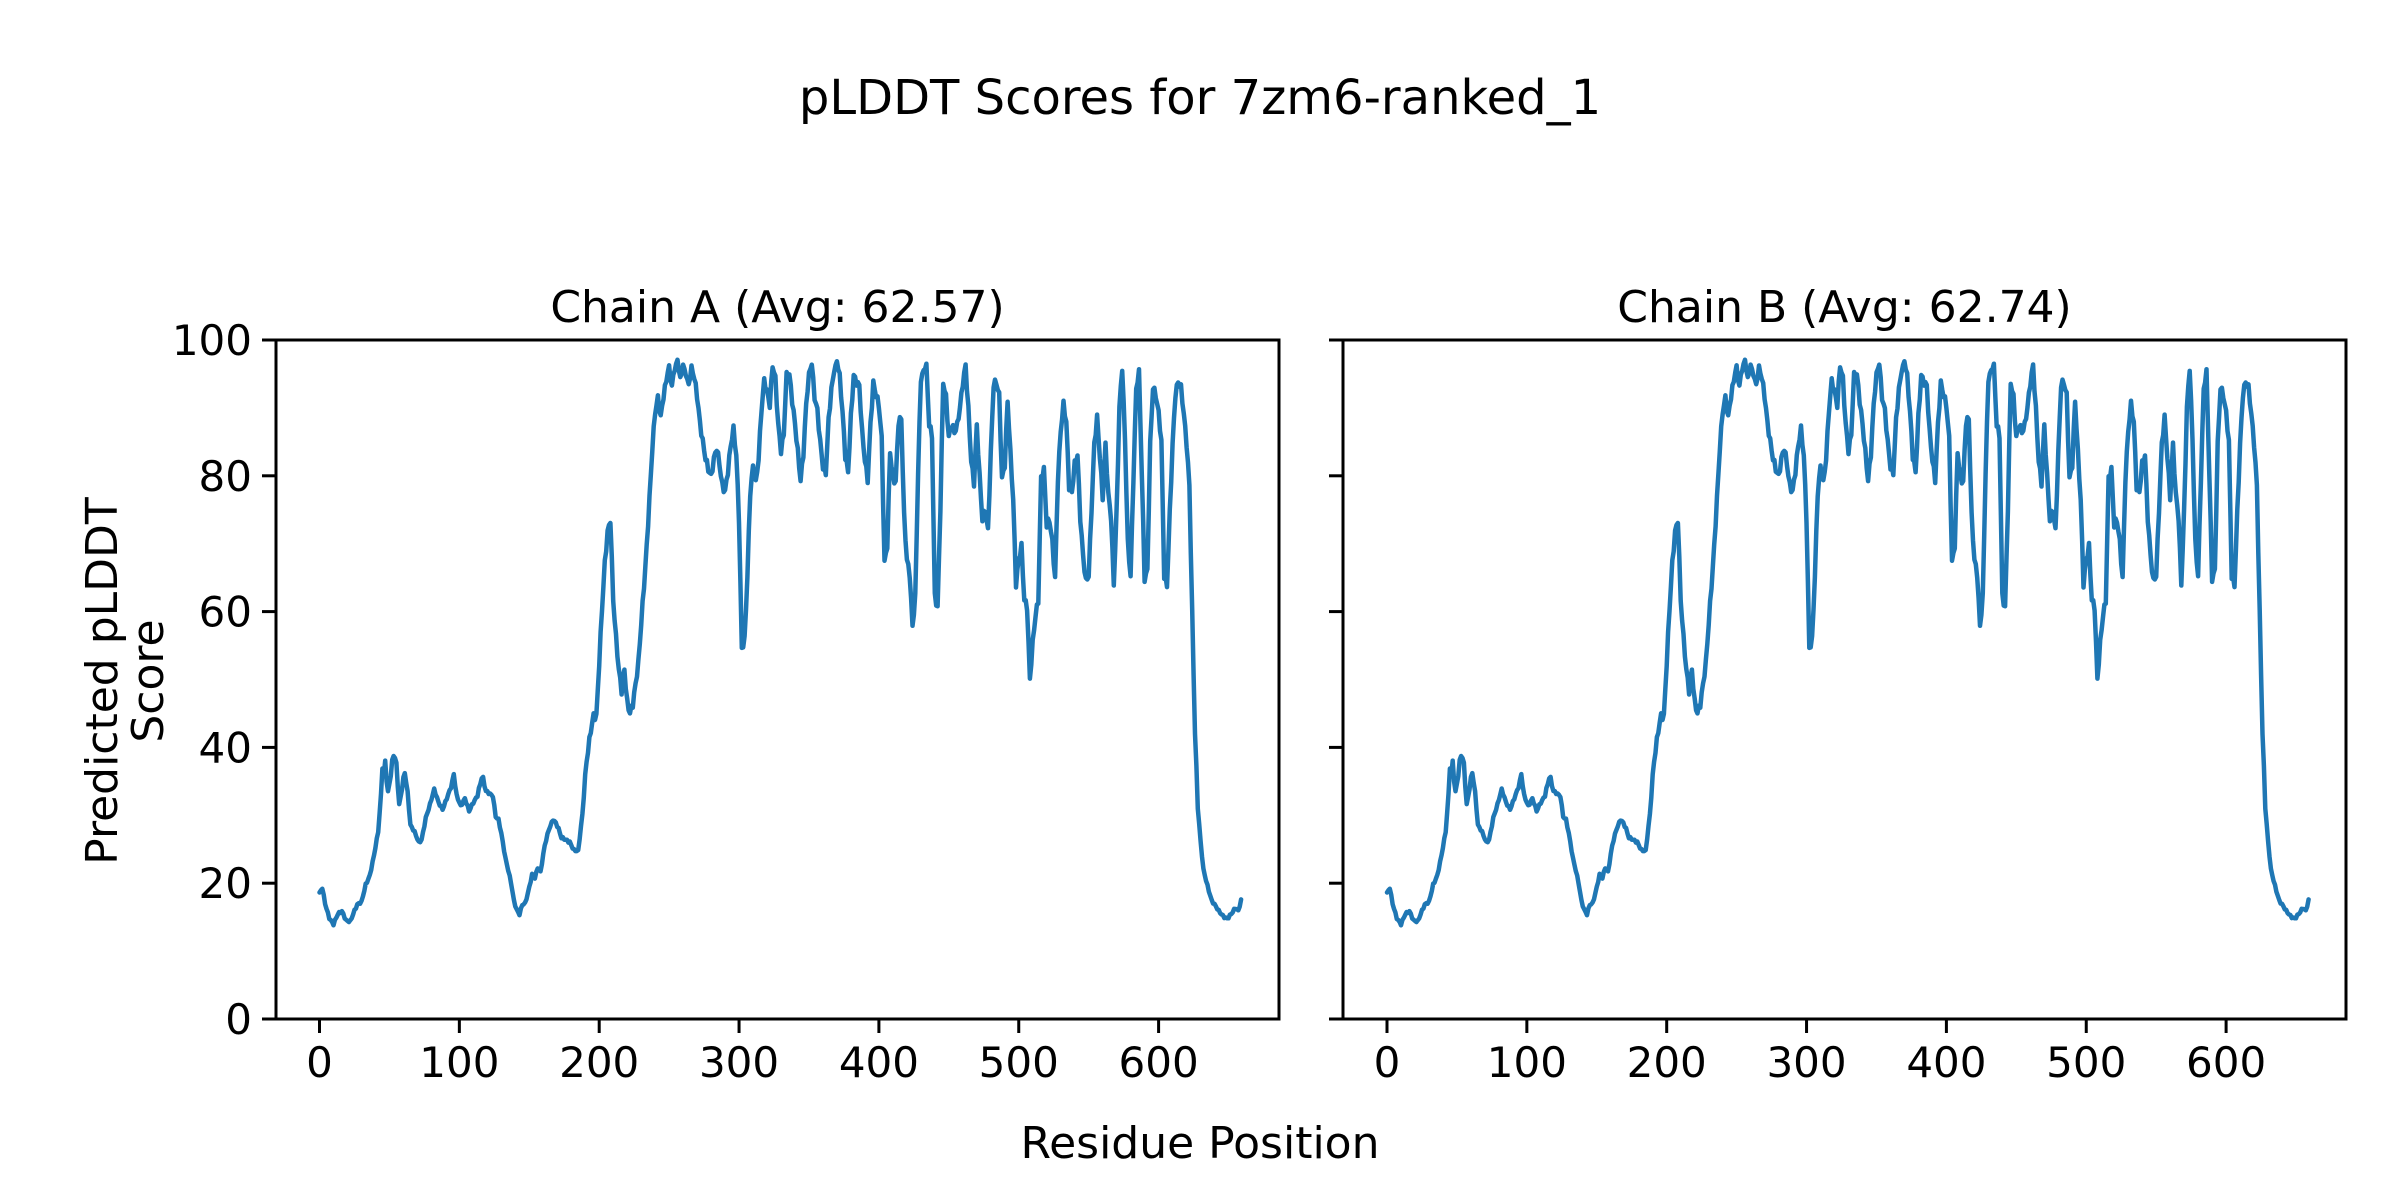  I want to click on y-tick-label: 100, so click(212, 340).